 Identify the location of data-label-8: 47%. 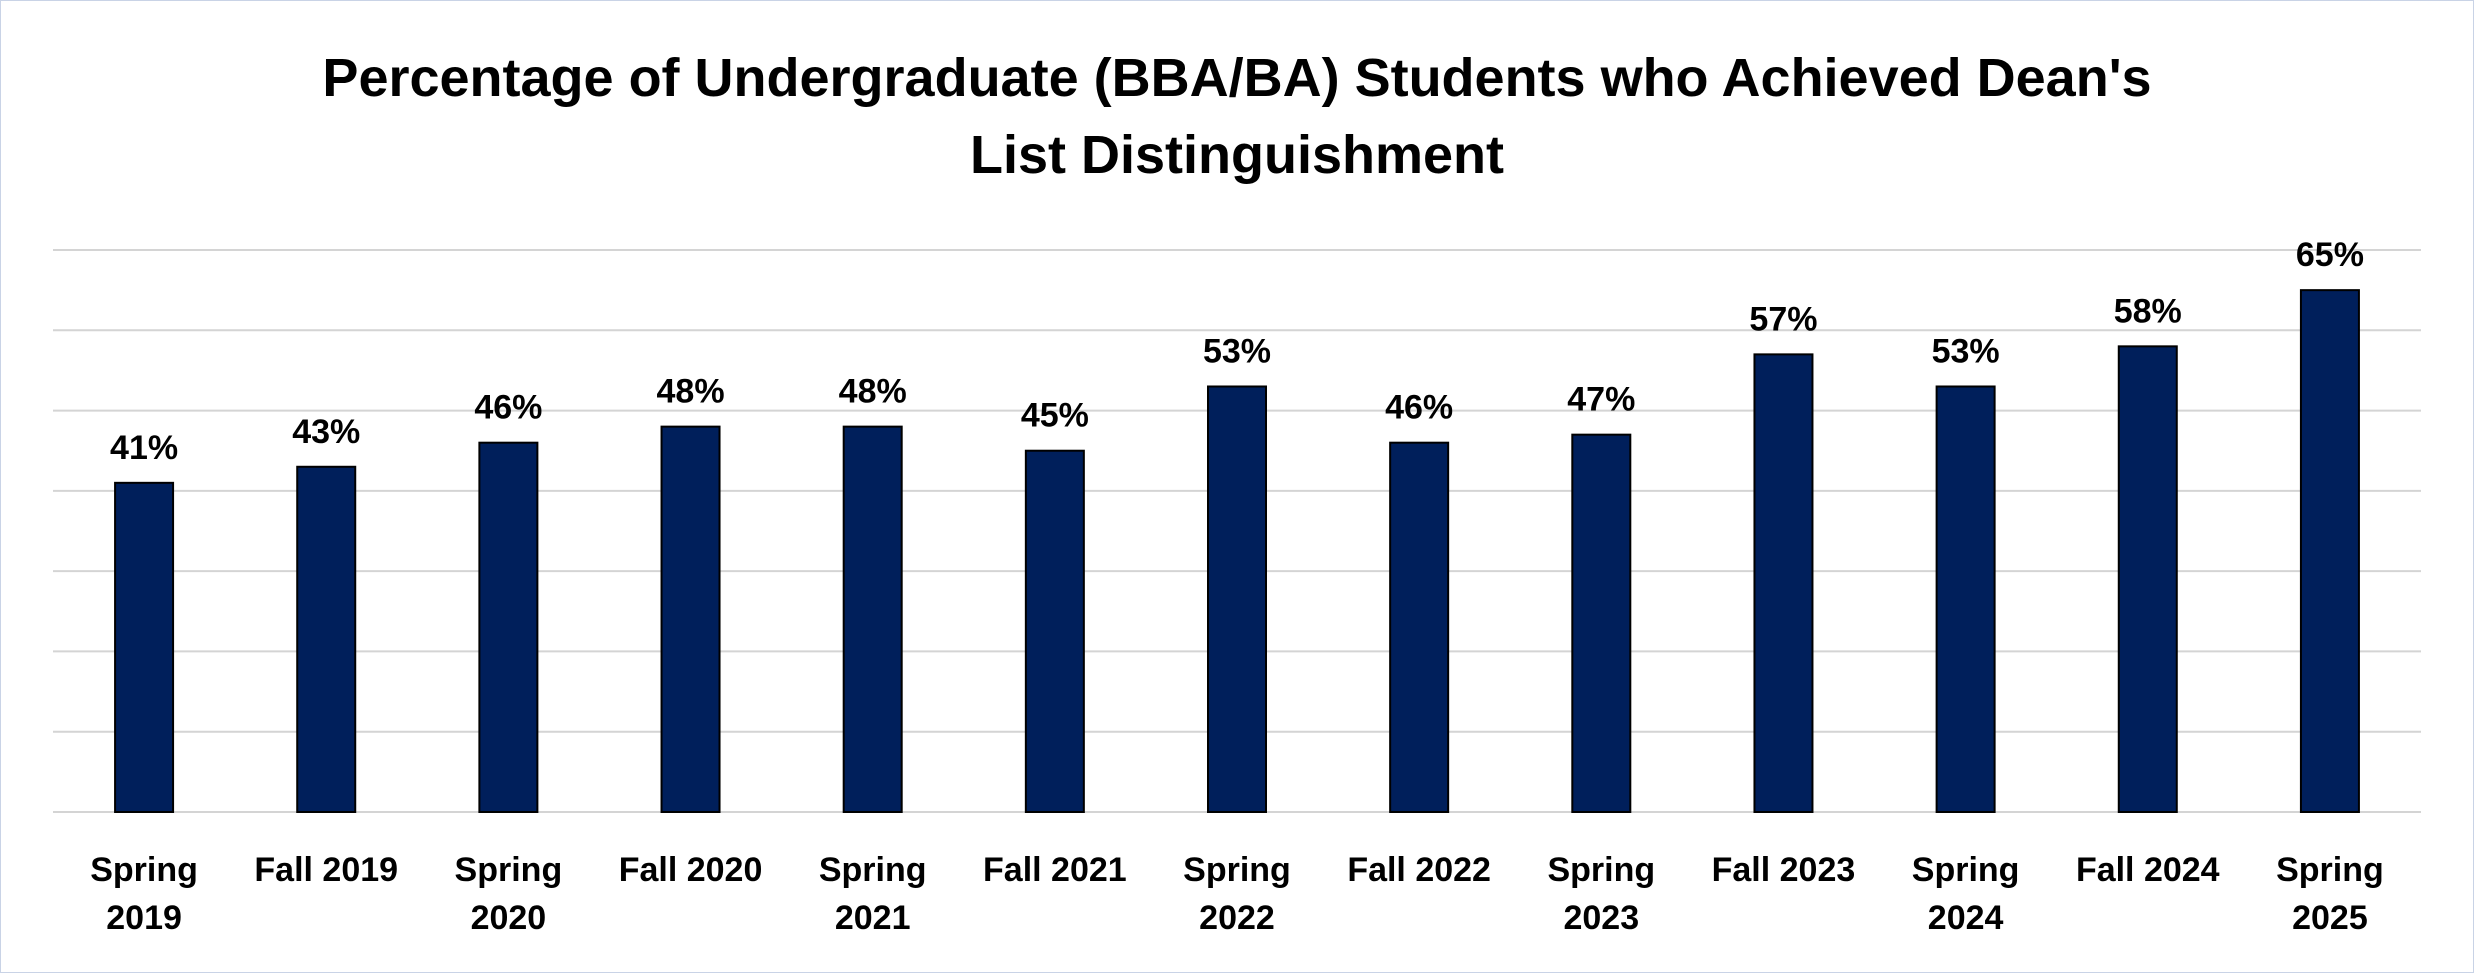
(1601, 400).